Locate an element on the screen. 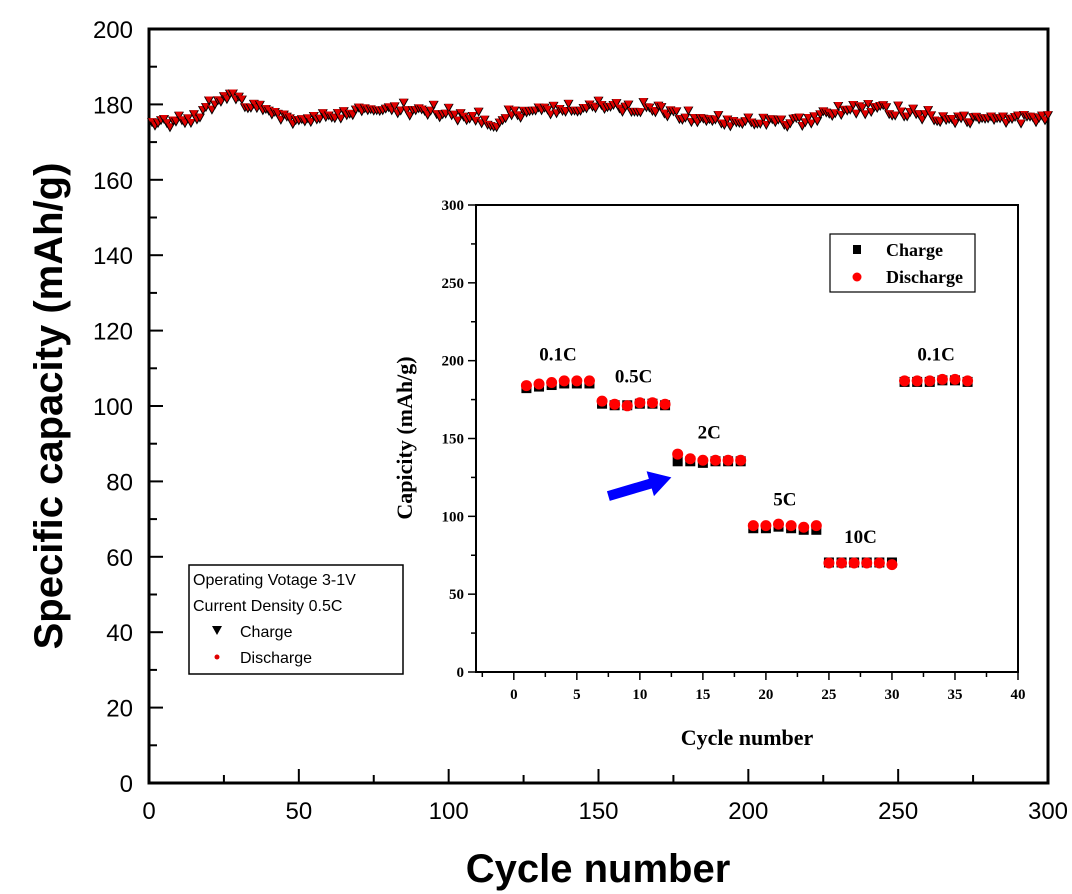 This screenshot has height=894, width=1072. charge-triangle-icon is located at coordinates (217, 630).